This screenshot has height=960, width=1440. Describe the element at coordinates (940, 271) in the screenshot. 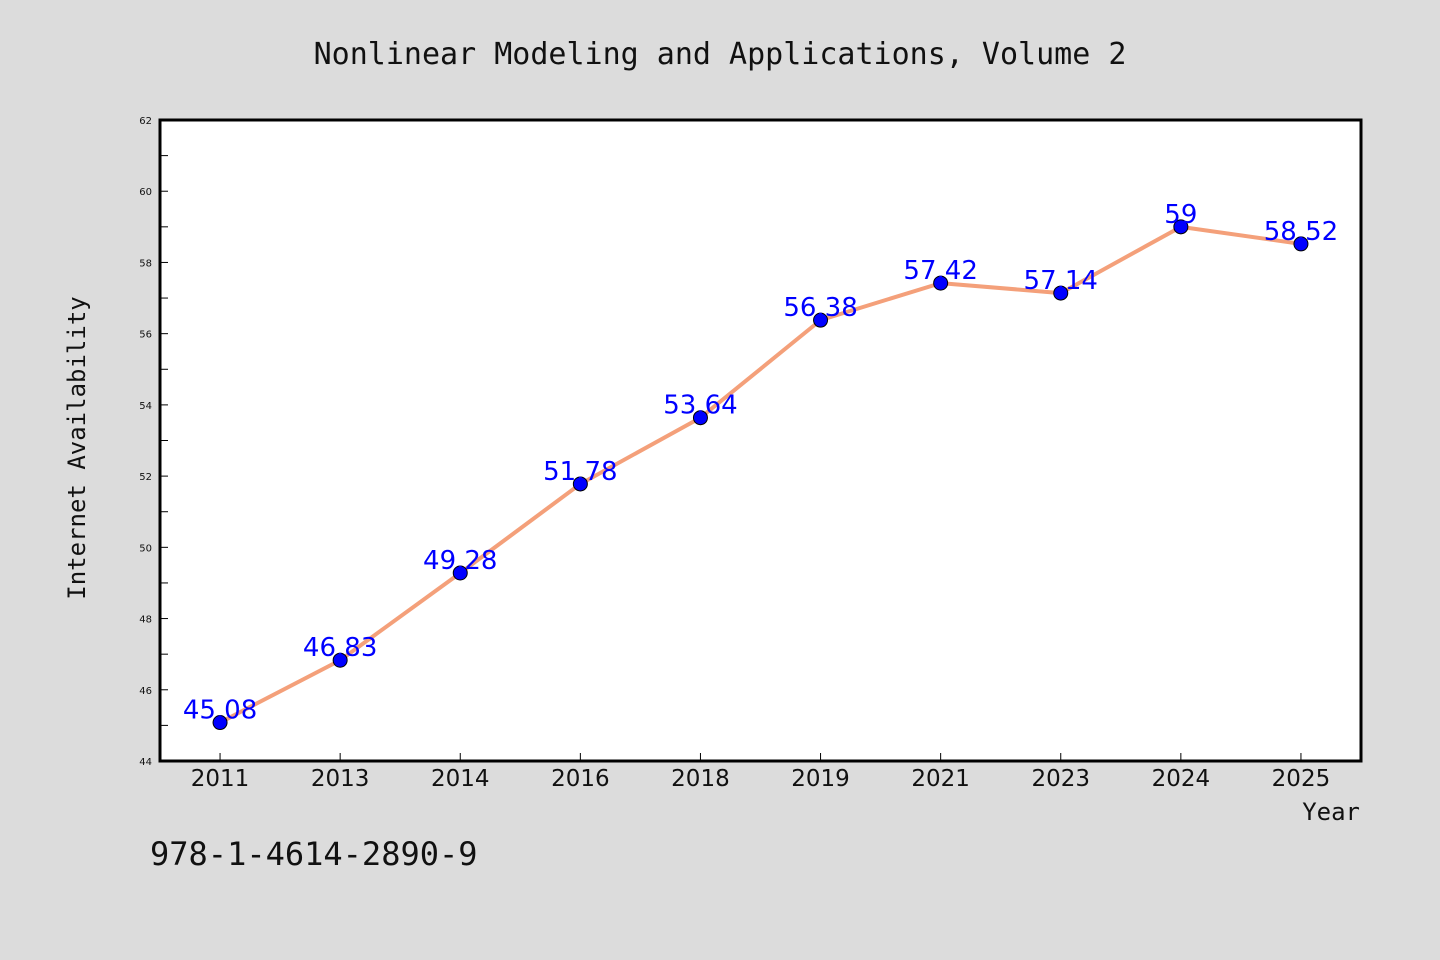

I see `data-label: 57.42` at that location.